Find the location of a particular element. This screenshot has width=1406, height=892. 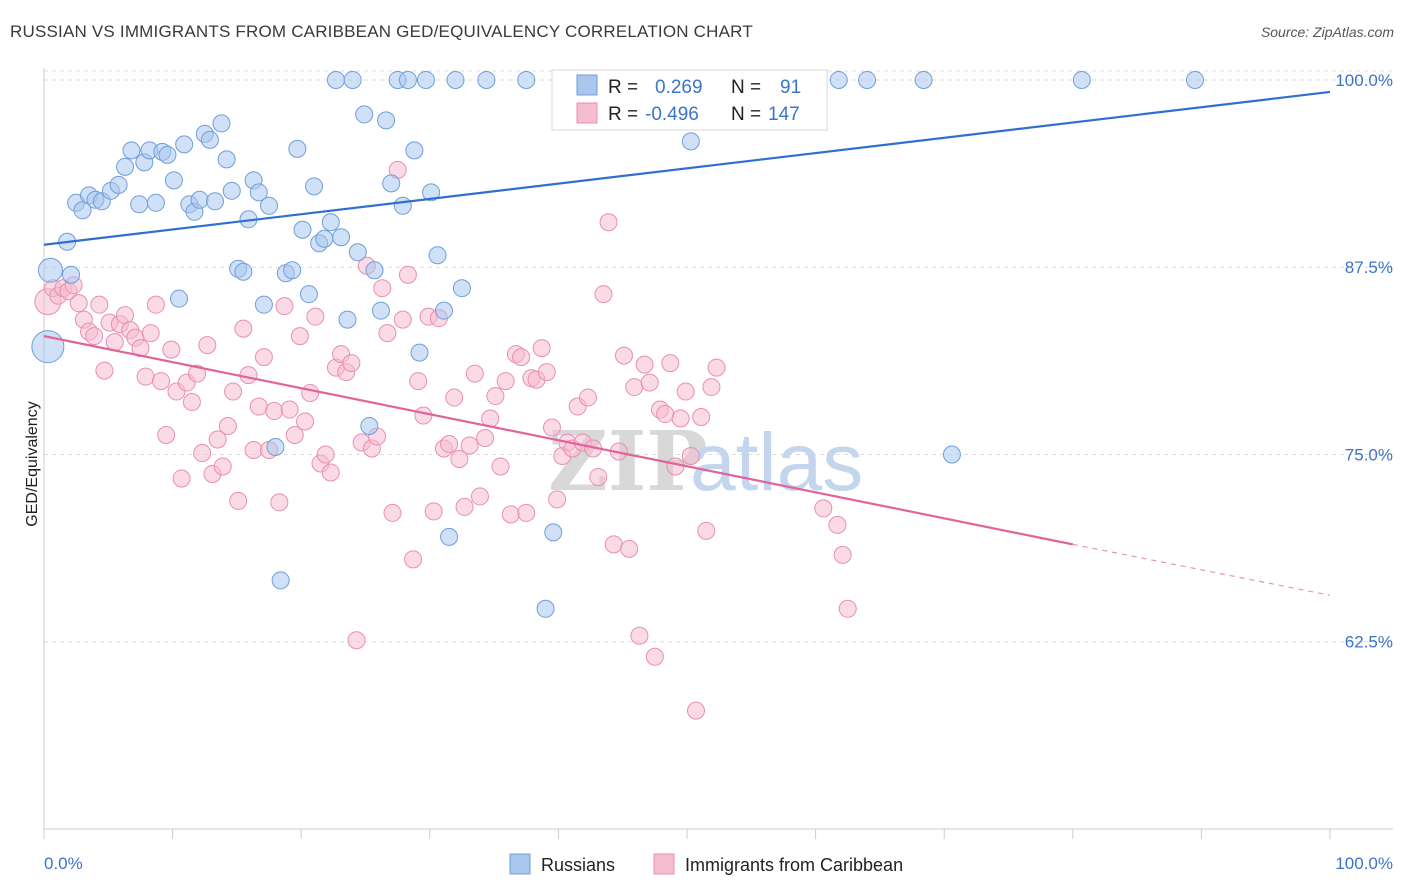

legend-label-russians: Russians is located at coordinates (578, 865).